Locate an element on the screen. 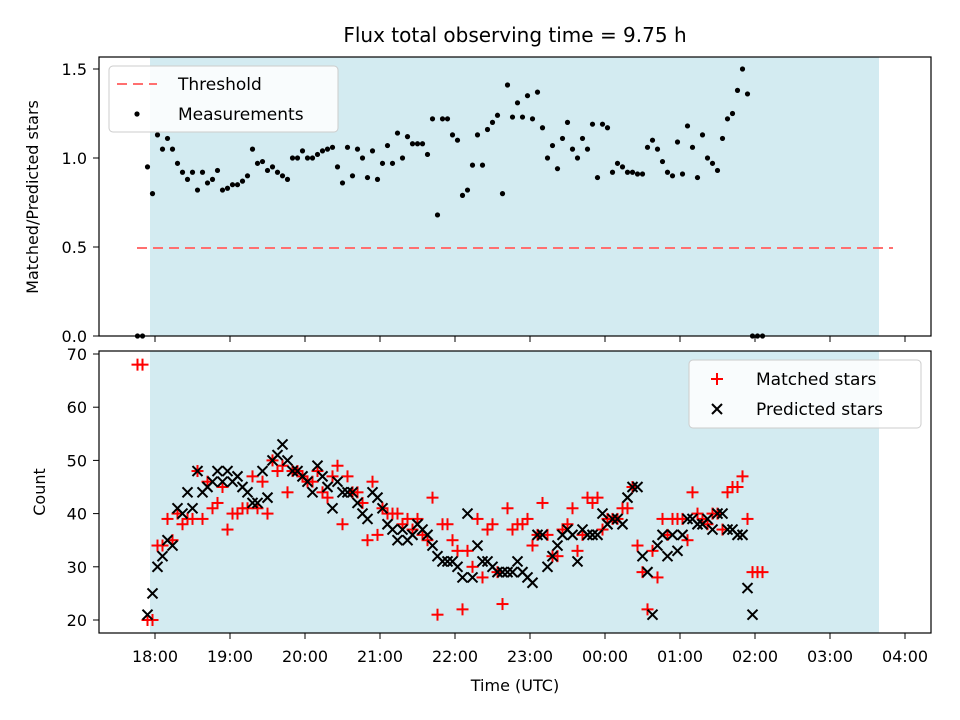 The height and width of the screenshot is (720, 960). bottom-legend-box is located at coordinates (805, 394).